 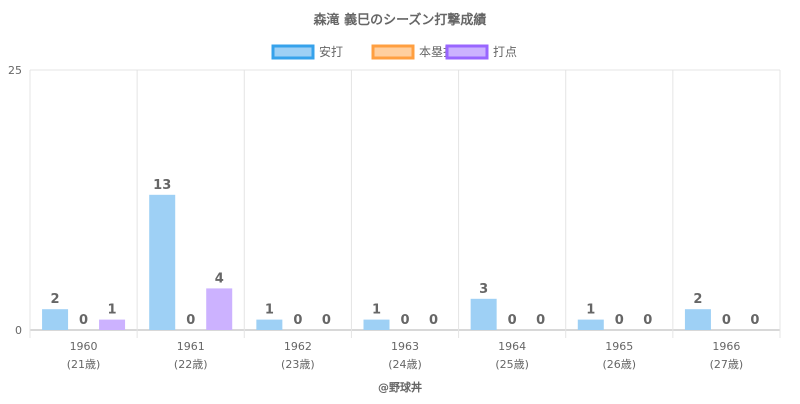 I want to click on y-tick-label: 25, so click(x=15, y=70).